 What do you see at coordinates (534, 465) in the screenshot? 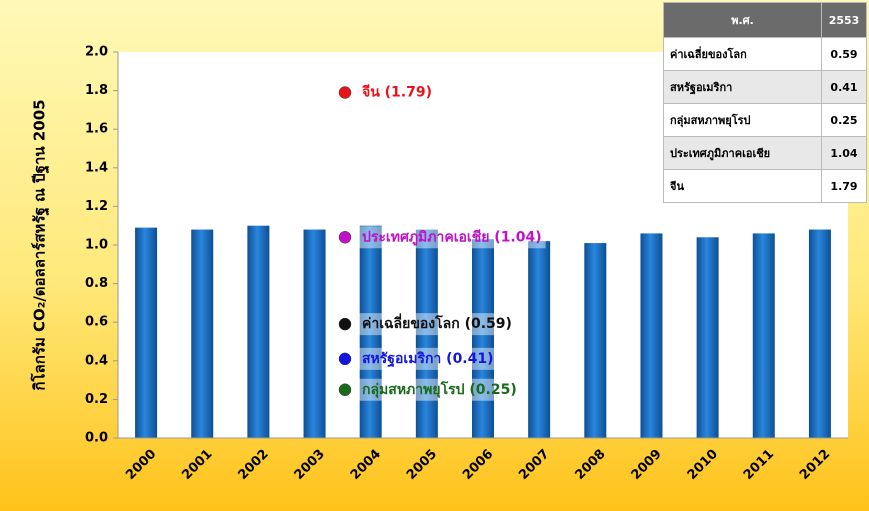
I see `x-tick-label: 2007` at bounding box center [534, 465].